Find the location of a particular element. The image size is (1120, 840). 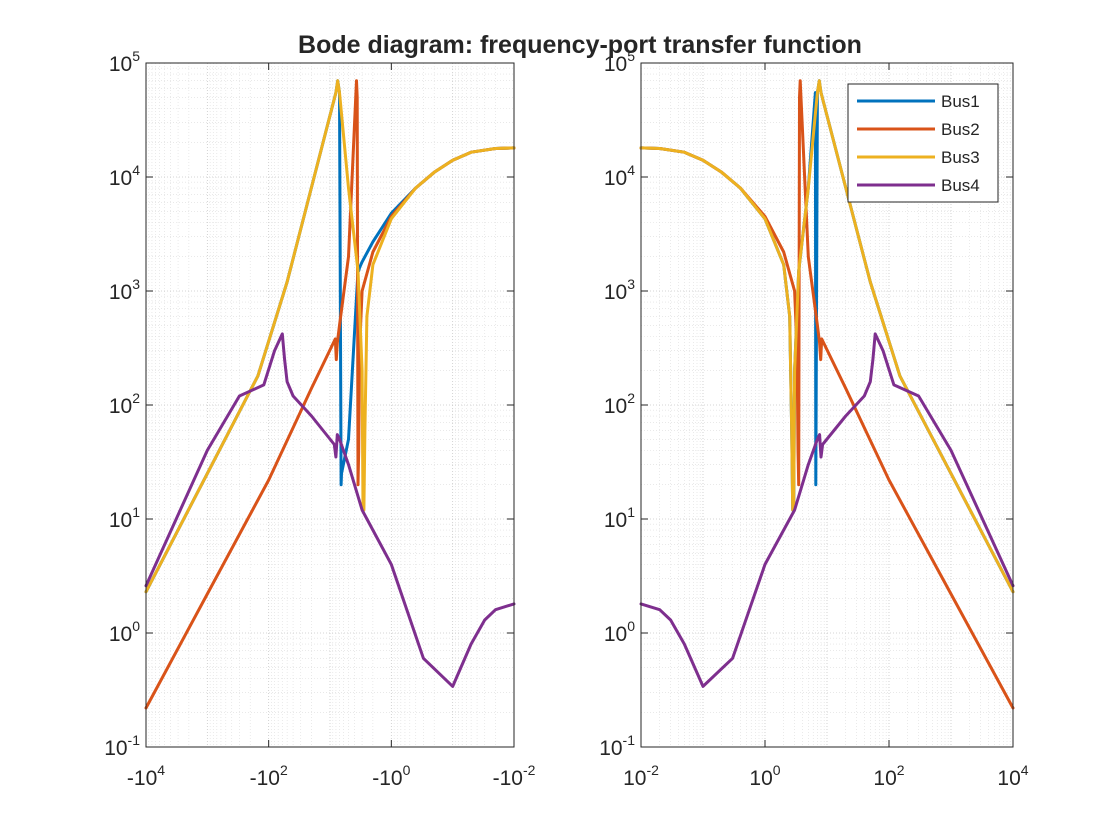

legend: Bus1 Bus2 Bus3 Bus4 is located at coordinates (923, 143).